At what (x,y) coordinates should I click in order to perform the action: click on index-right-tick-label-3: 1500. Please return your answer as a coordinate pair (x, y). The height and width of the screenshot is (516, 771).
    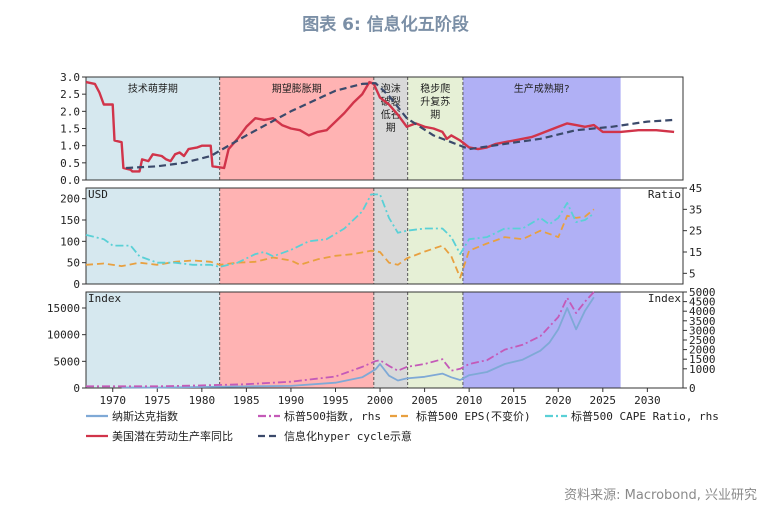
    Looking at the image, I should click on (702, 359).